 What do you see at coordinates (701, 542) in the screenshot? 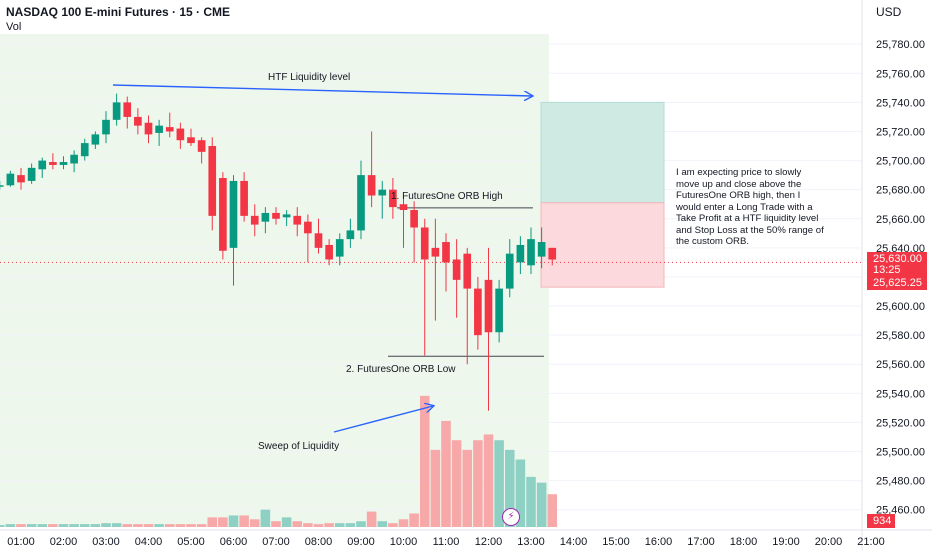
I see `time-tick-label: 17:00` at bounding box center [701, 542].